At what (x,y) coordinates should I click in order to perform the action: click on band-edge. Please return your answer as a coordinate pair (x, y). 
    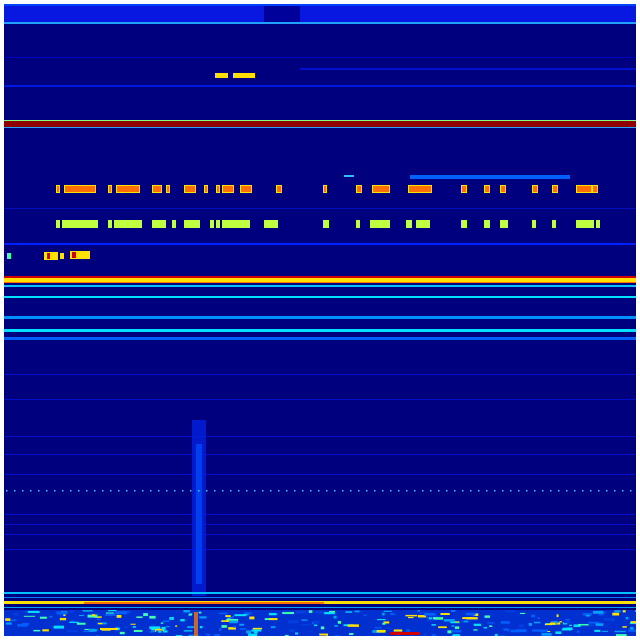
    Looking at the image, I should click on (320, 120).